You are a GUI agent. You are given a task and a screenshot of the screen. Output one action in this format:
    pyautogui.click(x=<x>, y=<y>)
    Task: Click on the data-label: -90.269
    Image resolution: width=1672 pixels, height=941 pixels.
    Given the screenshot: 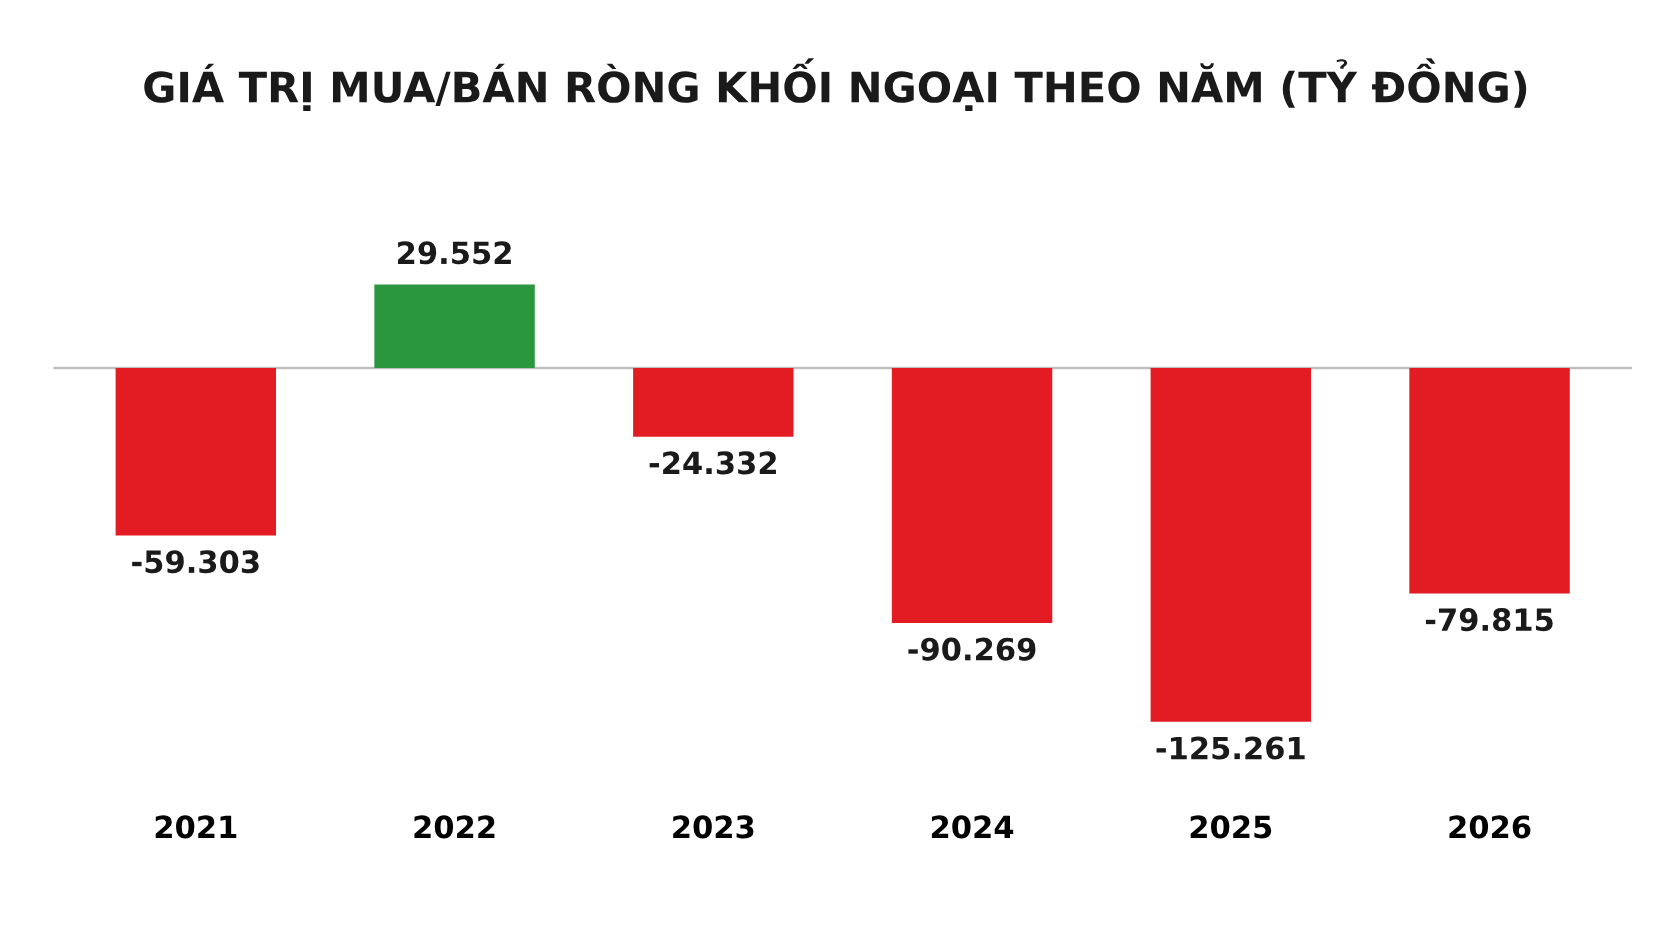 What is the action you would take?
    pyautogui.click(x=972, y=649)
    